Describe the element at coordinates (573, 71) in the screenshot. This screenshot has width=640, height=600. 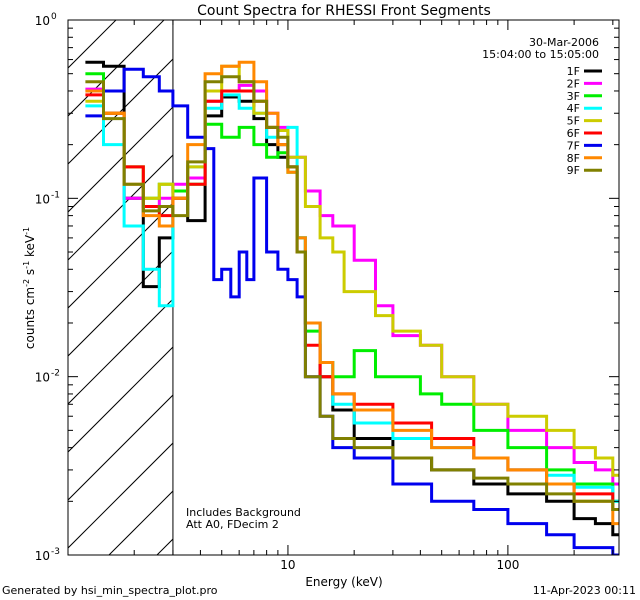
I see `legend-label-1F: 1F` at that location.